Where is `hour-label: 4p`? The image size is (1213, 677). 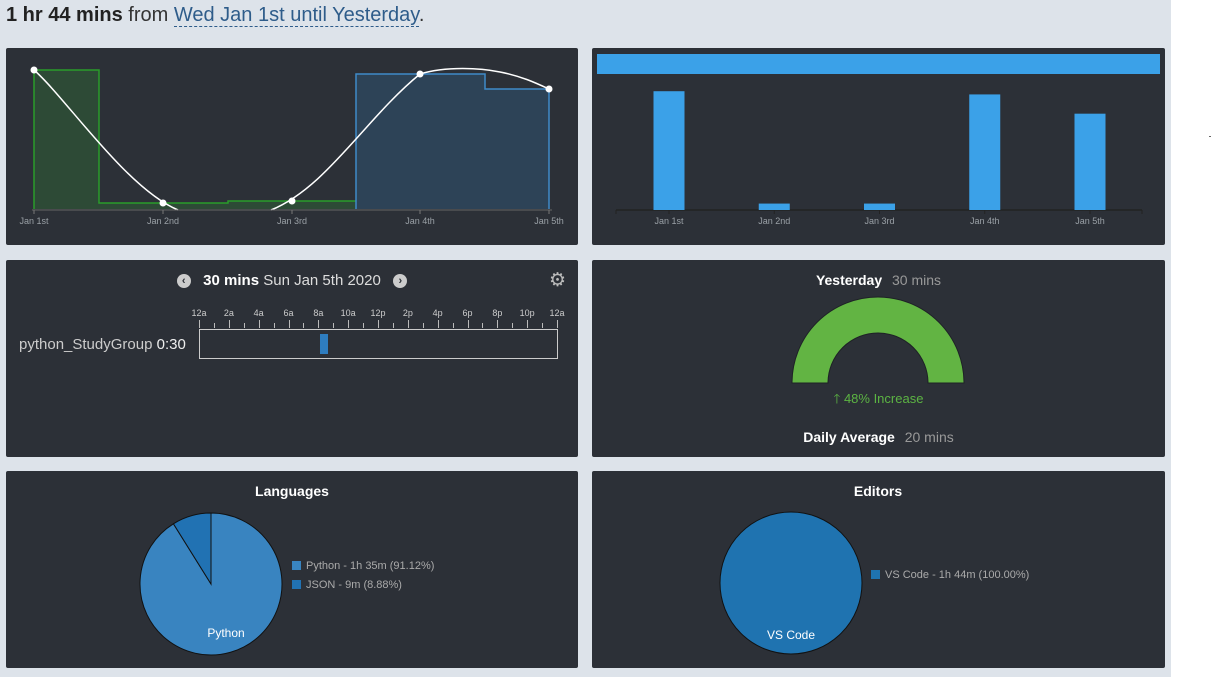 hour-label: 4p is located at coordinates (437, 313).